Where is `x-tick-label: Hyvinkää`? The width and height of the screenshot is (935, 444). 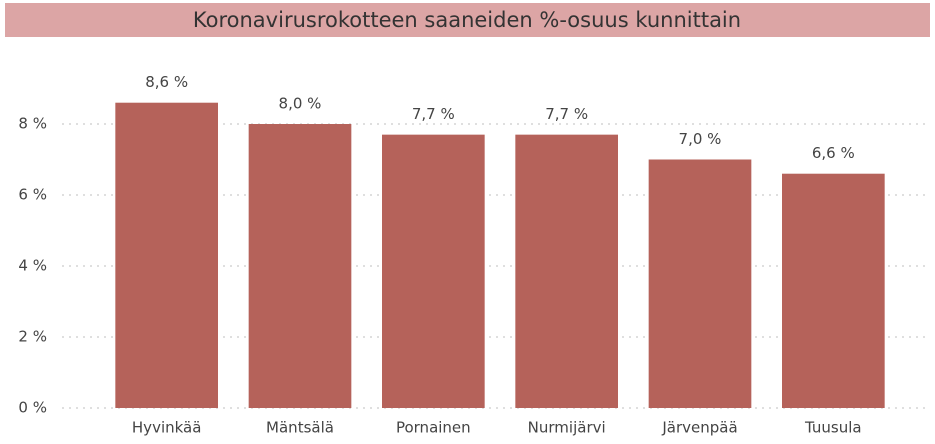
x-tick-label: Hyvinkää is located at coordinates (167, 428).